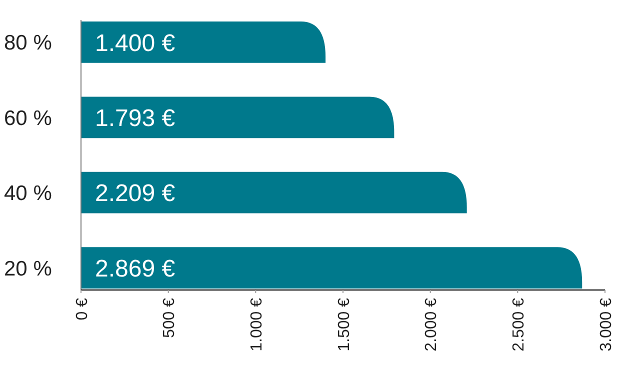 The height and width of the screenshot is (383, 628). I want to click on x-tick-label: 0 €, so click(82, 309).